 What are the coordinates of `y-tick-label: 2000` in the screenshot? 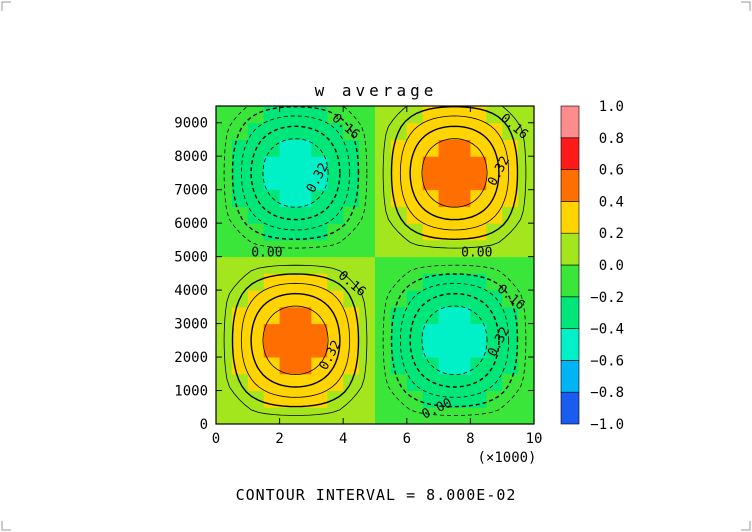 It's located at (191, 358).